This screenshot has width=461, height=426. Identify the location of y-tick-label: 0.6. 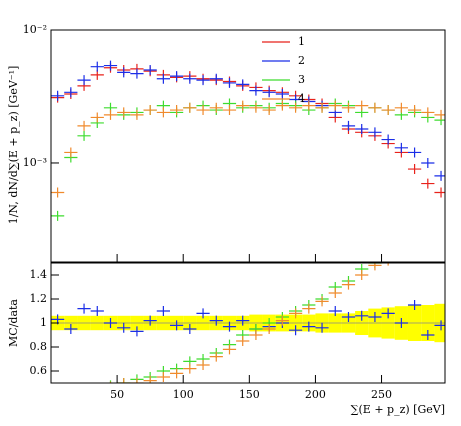
(39, 370).